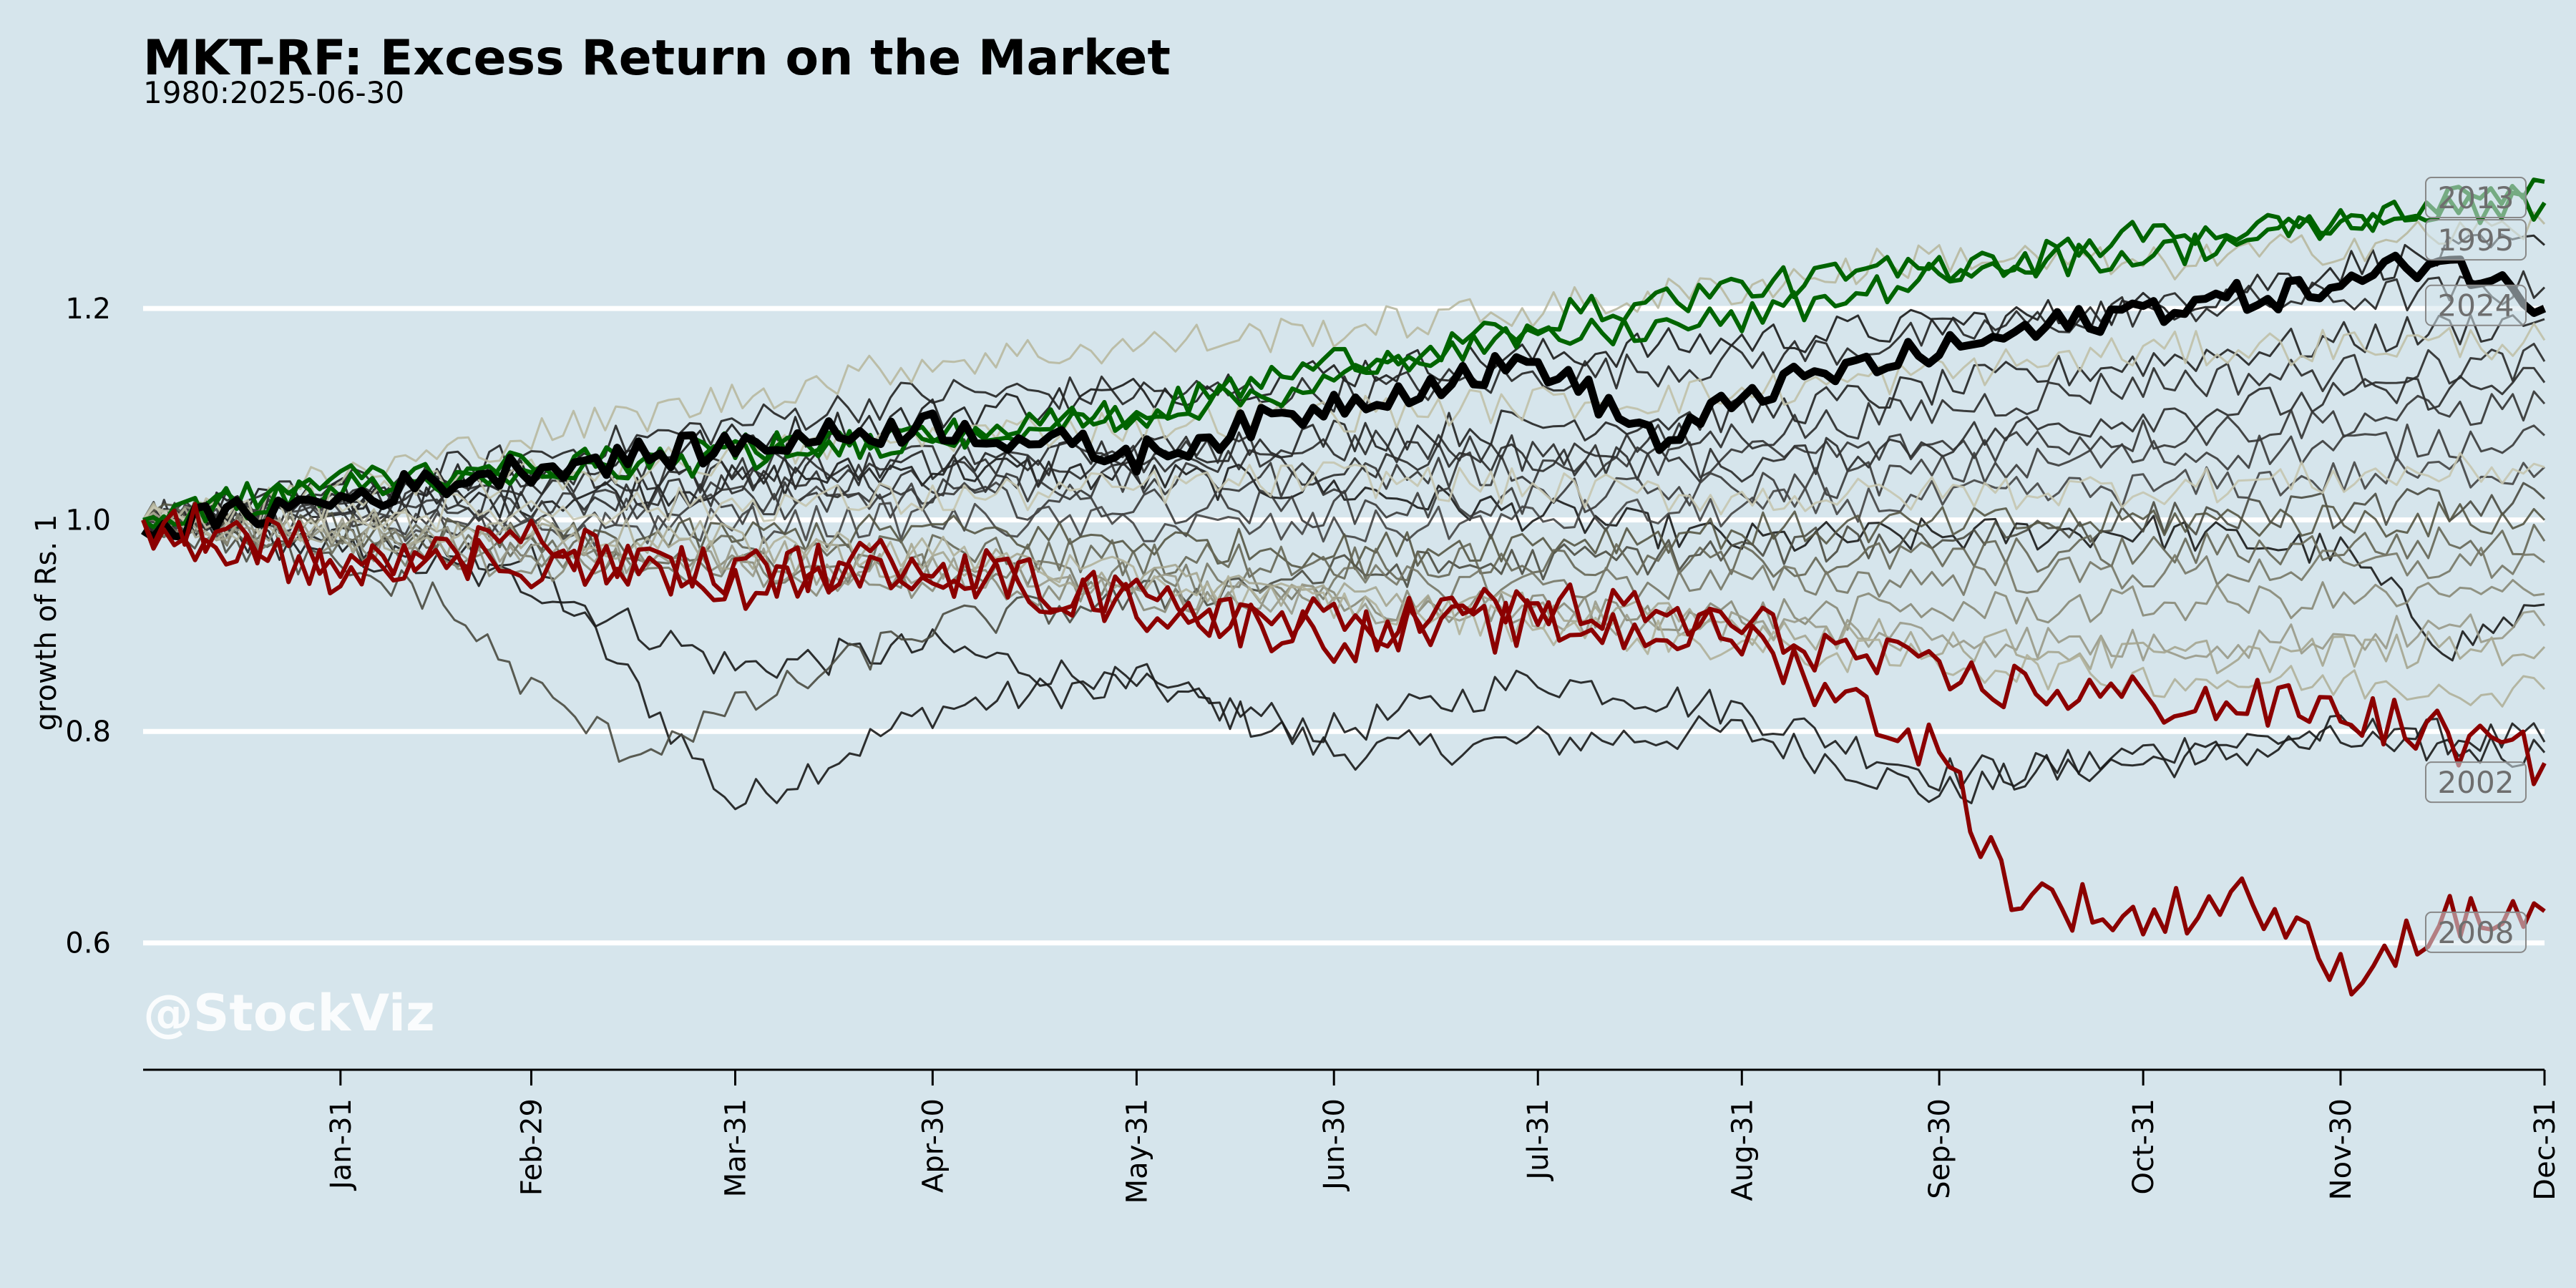 Image resolution: width=2576 pixels, height=1288 pixels. Describe the element at coordinates (88, 520) in the screenshot. I see `y-tick-label: 1.0` at that location.